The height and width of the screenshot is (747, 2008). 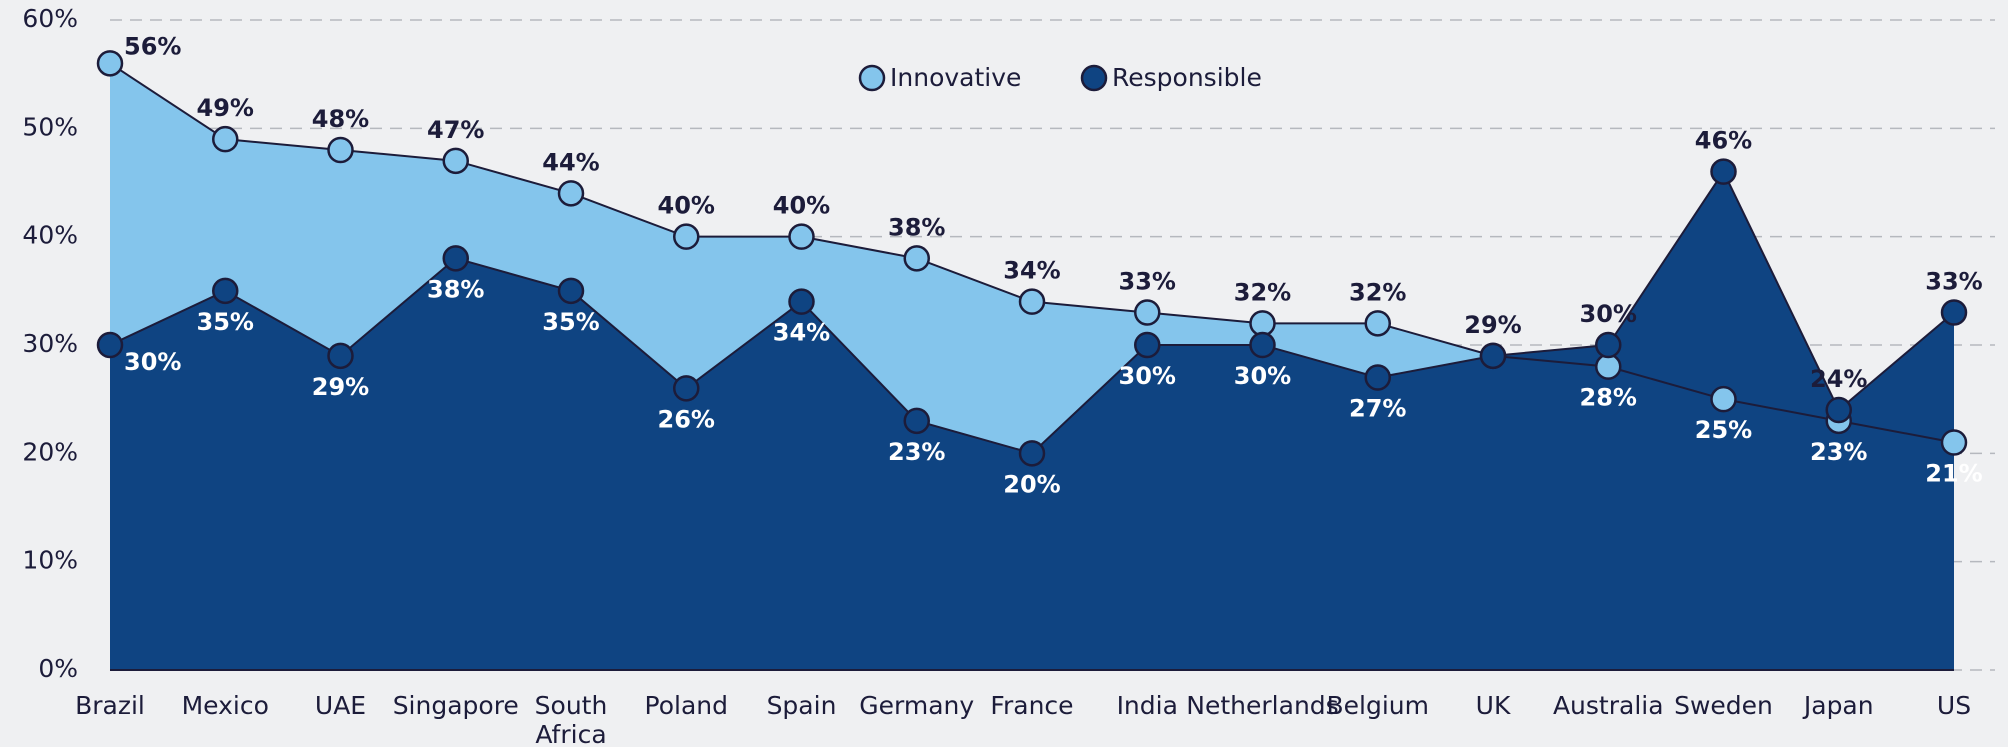 I want to click on data-label: 44%, so click(x=570, y=162).